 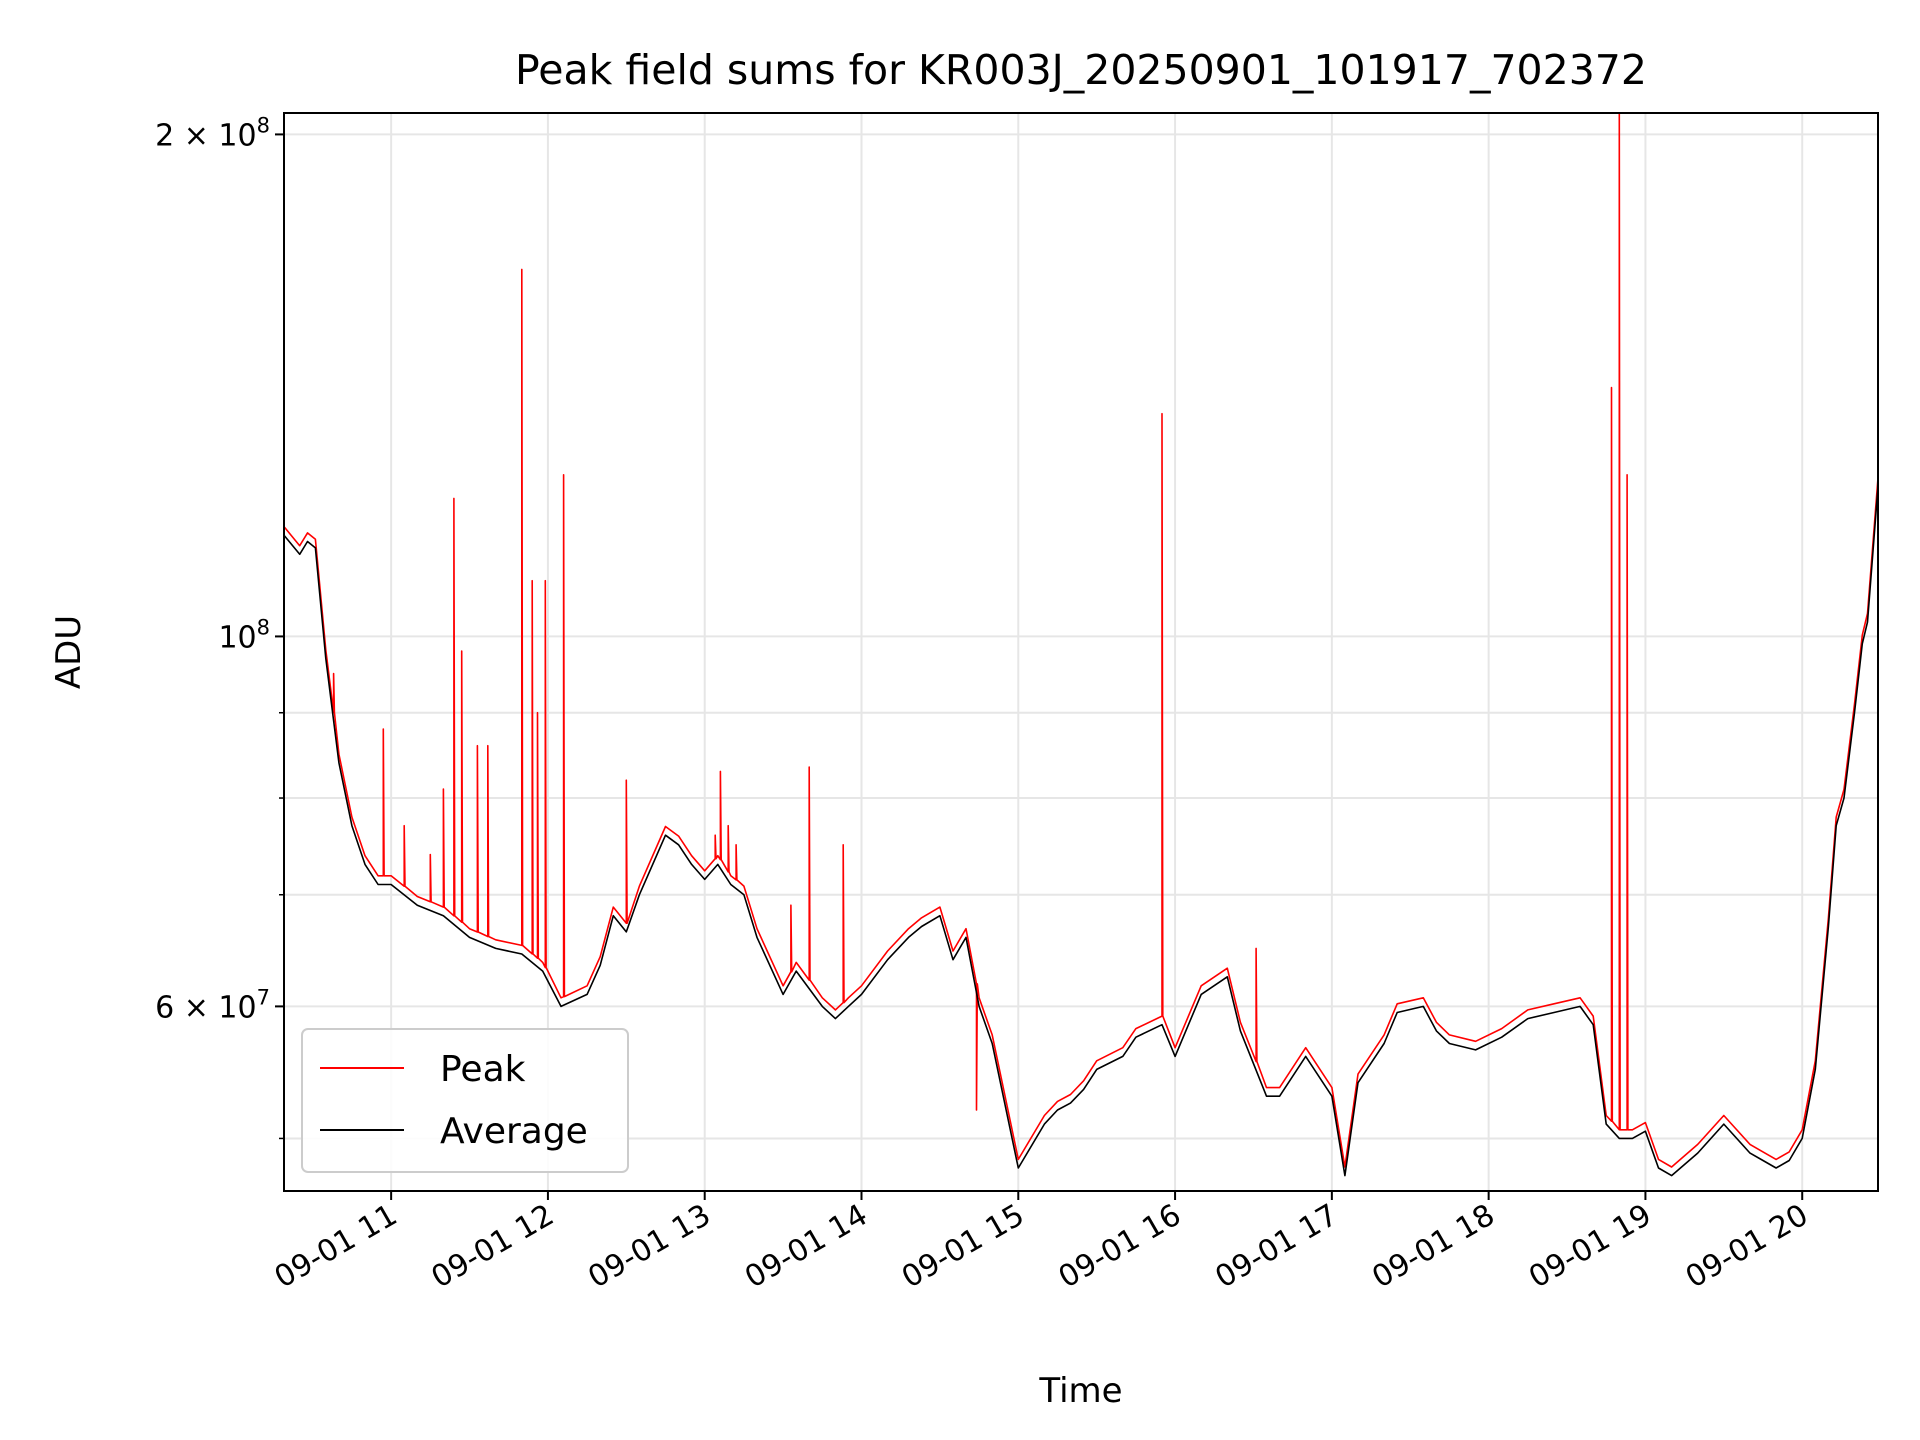 I want to click on y-tick-label: 2 × 108, so click(x=212, y=133).